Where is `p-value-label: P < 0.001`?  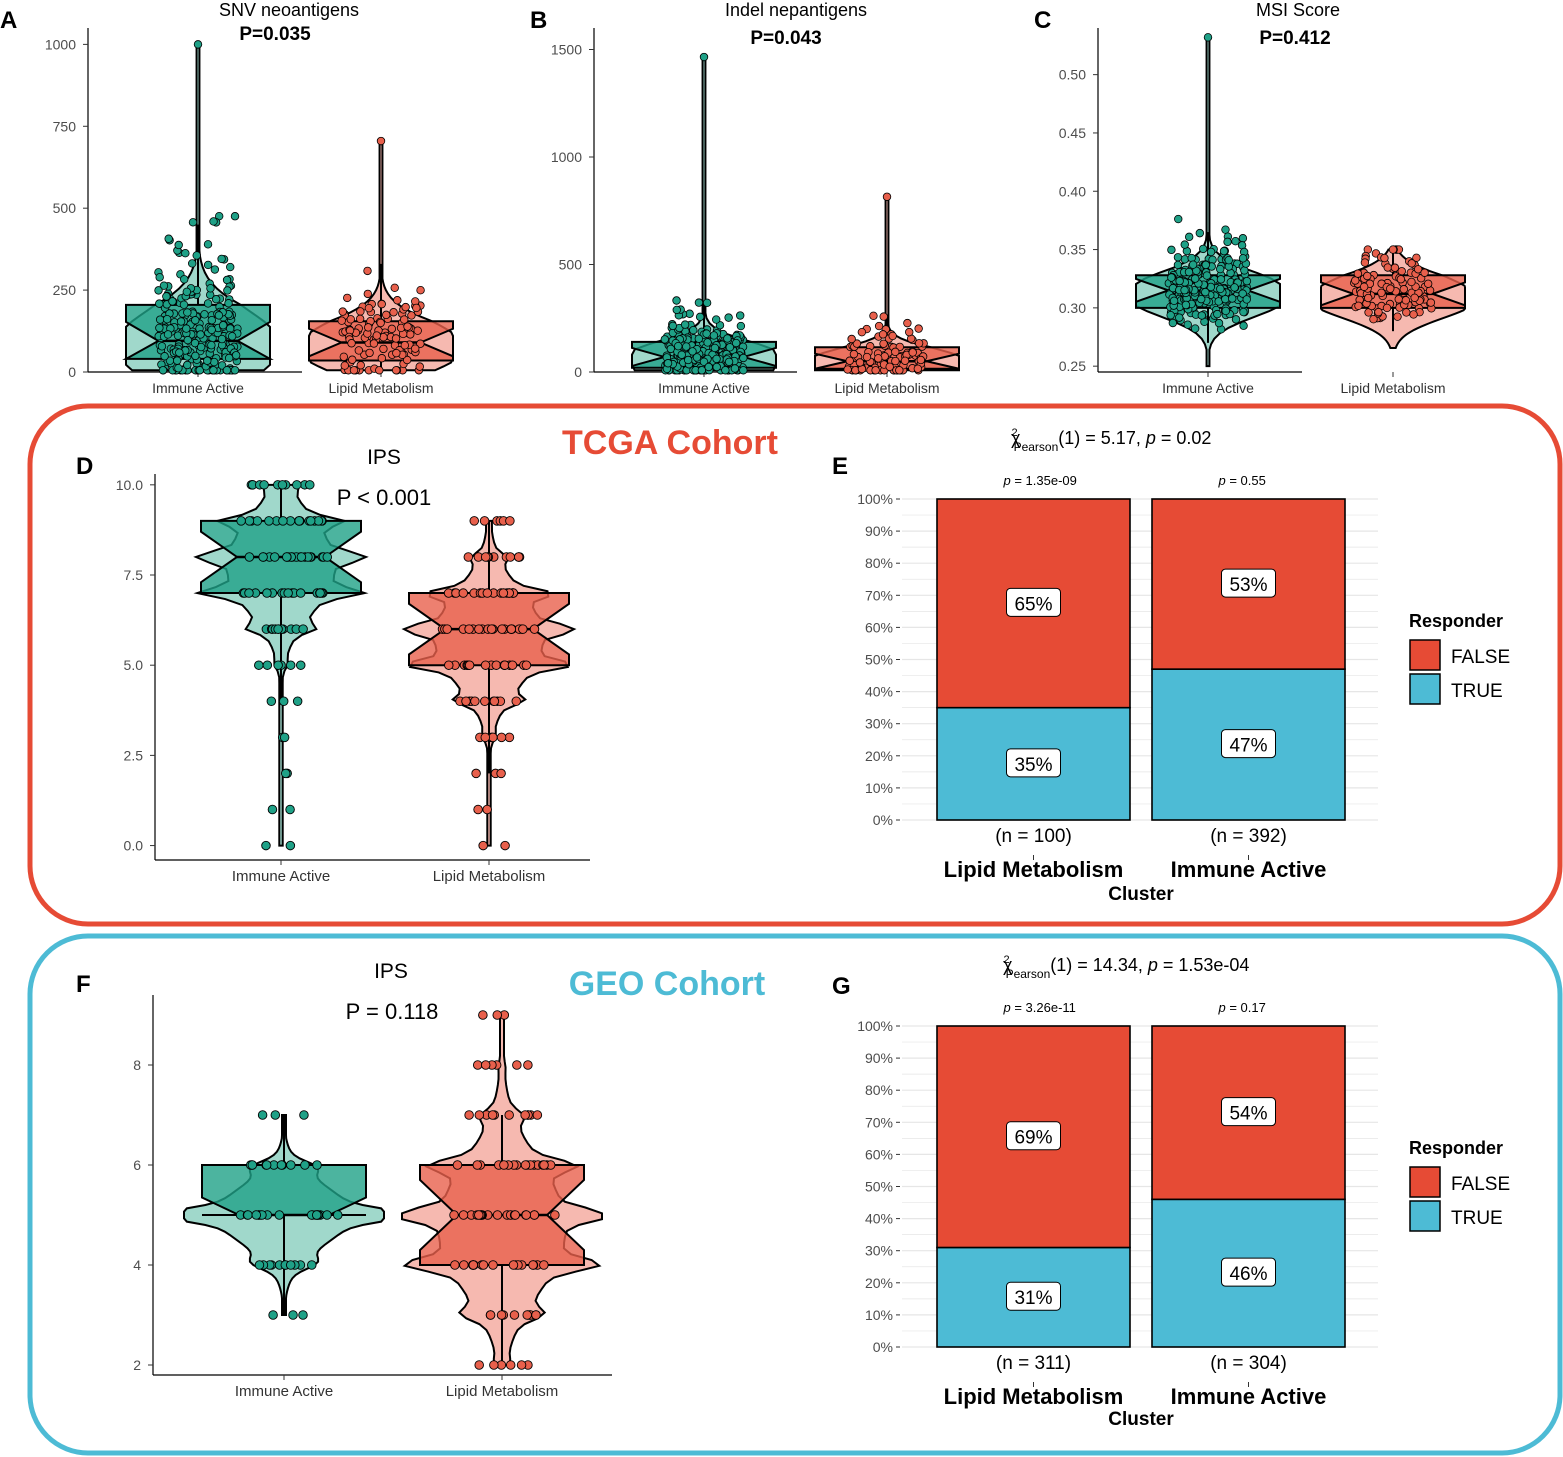 p-value-label: P < 0.001 is located at coordinates (384, 497).